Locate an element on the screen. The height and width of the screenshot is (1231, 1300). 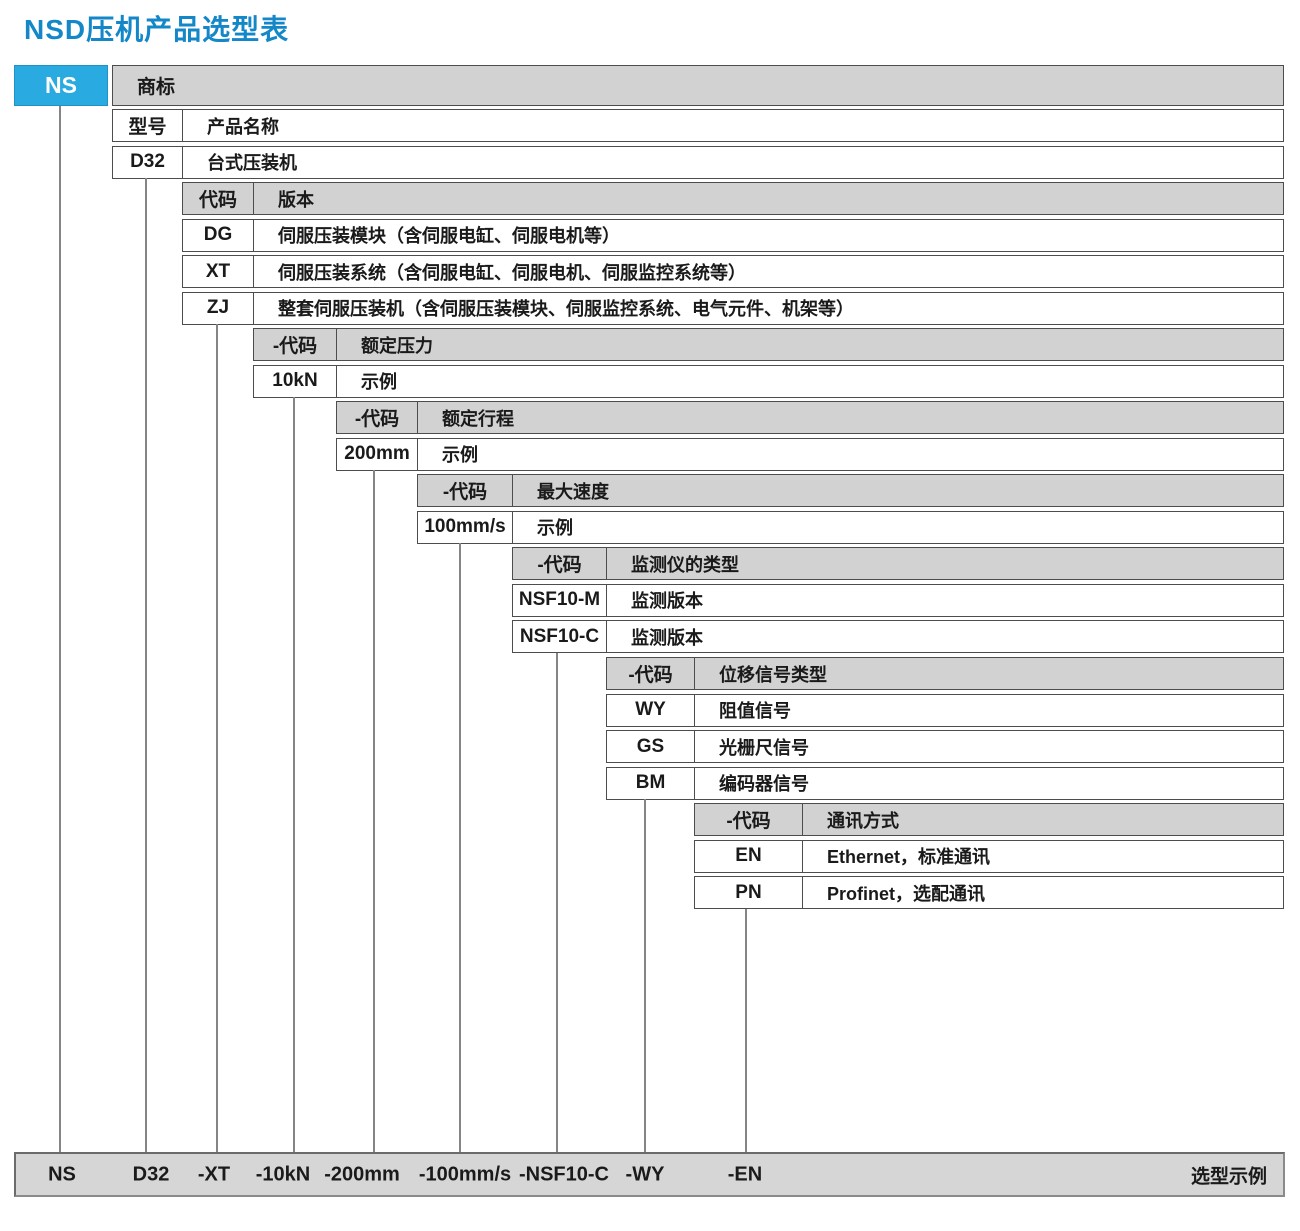
example-segment: -100mm/s is located at coordinates (465, 1174).